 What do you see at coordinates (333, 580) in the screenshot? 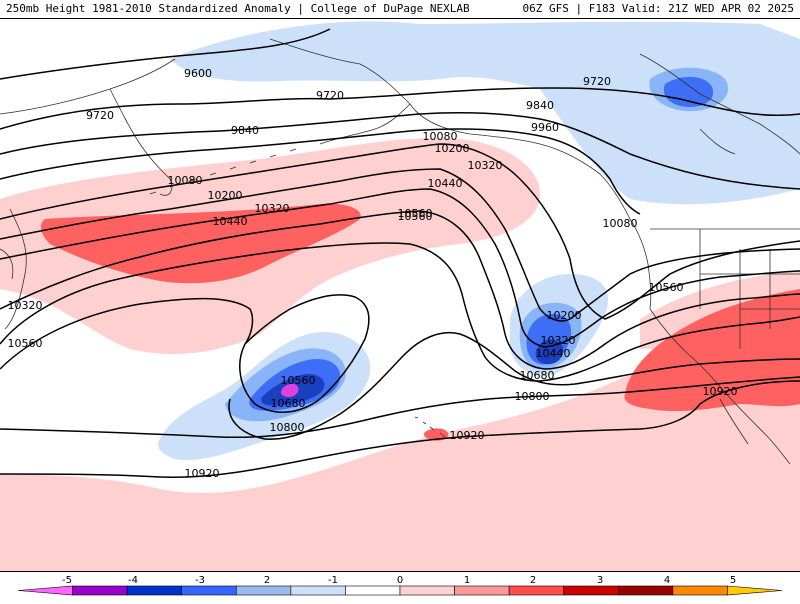
I see `colorbar-tick: -1` at bounding box center [333, 580].